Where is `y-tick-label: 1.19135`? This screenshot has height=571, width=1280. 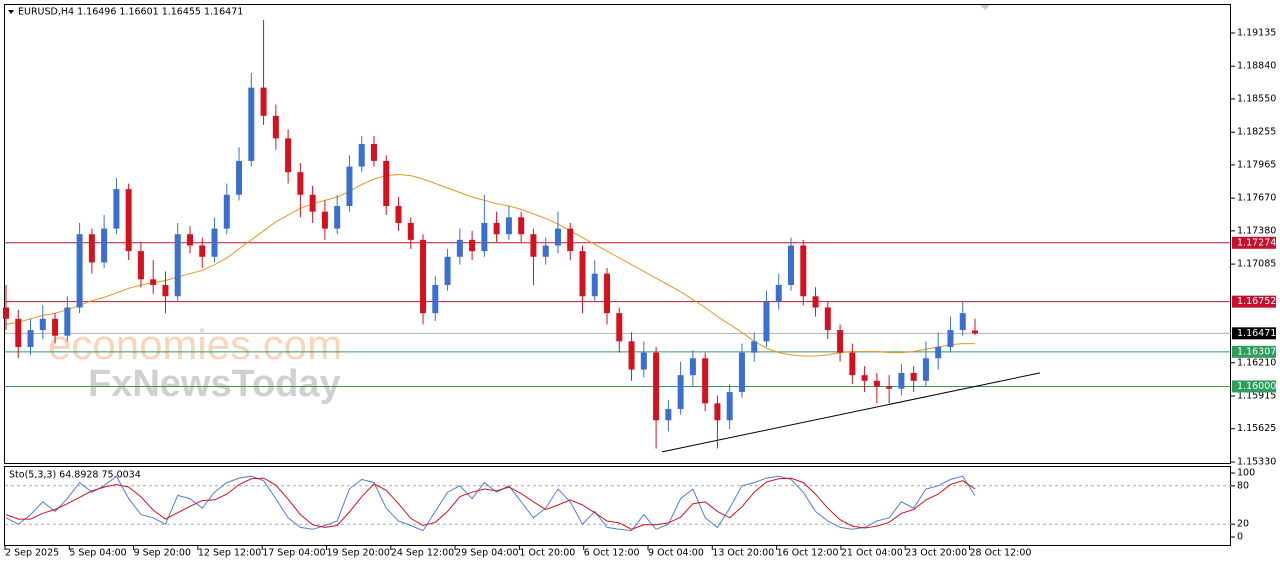 y-tick-label: 1.19135 is located at coordinates (1256, 32).